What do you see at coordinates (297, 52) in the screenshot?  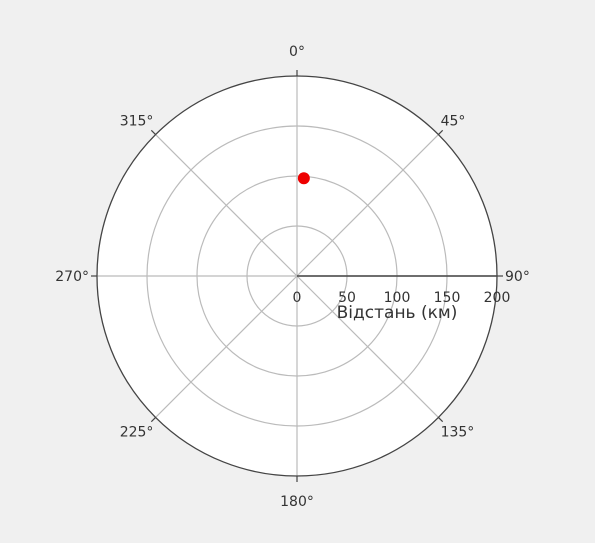 I see `angular-tick-label-0: 0°` at bounding box center [297, 52].